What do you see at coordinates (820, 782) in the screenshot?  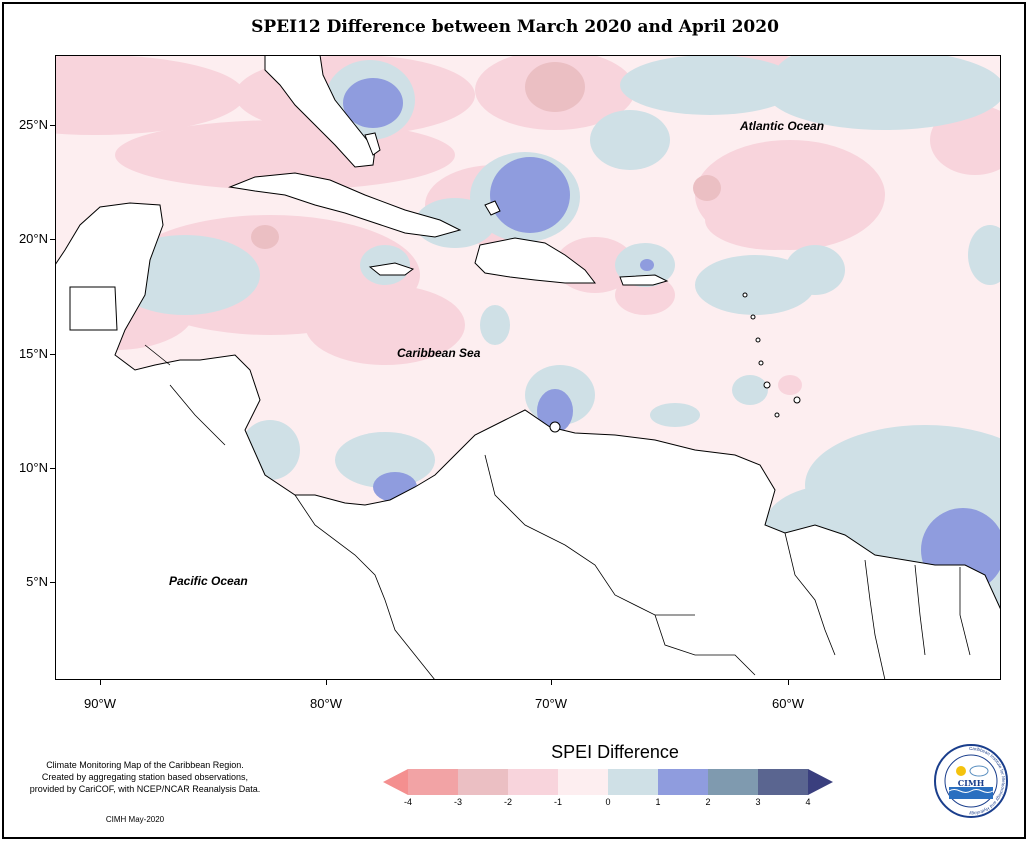 I see `legend-arrow-right` at bounding box center [820, 782].